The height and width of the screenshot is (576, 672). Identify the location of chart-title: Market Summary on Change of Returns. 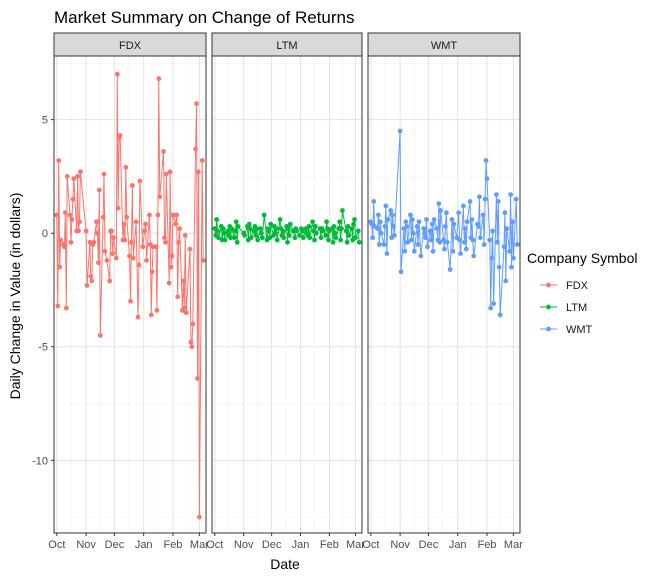
(204, 17).